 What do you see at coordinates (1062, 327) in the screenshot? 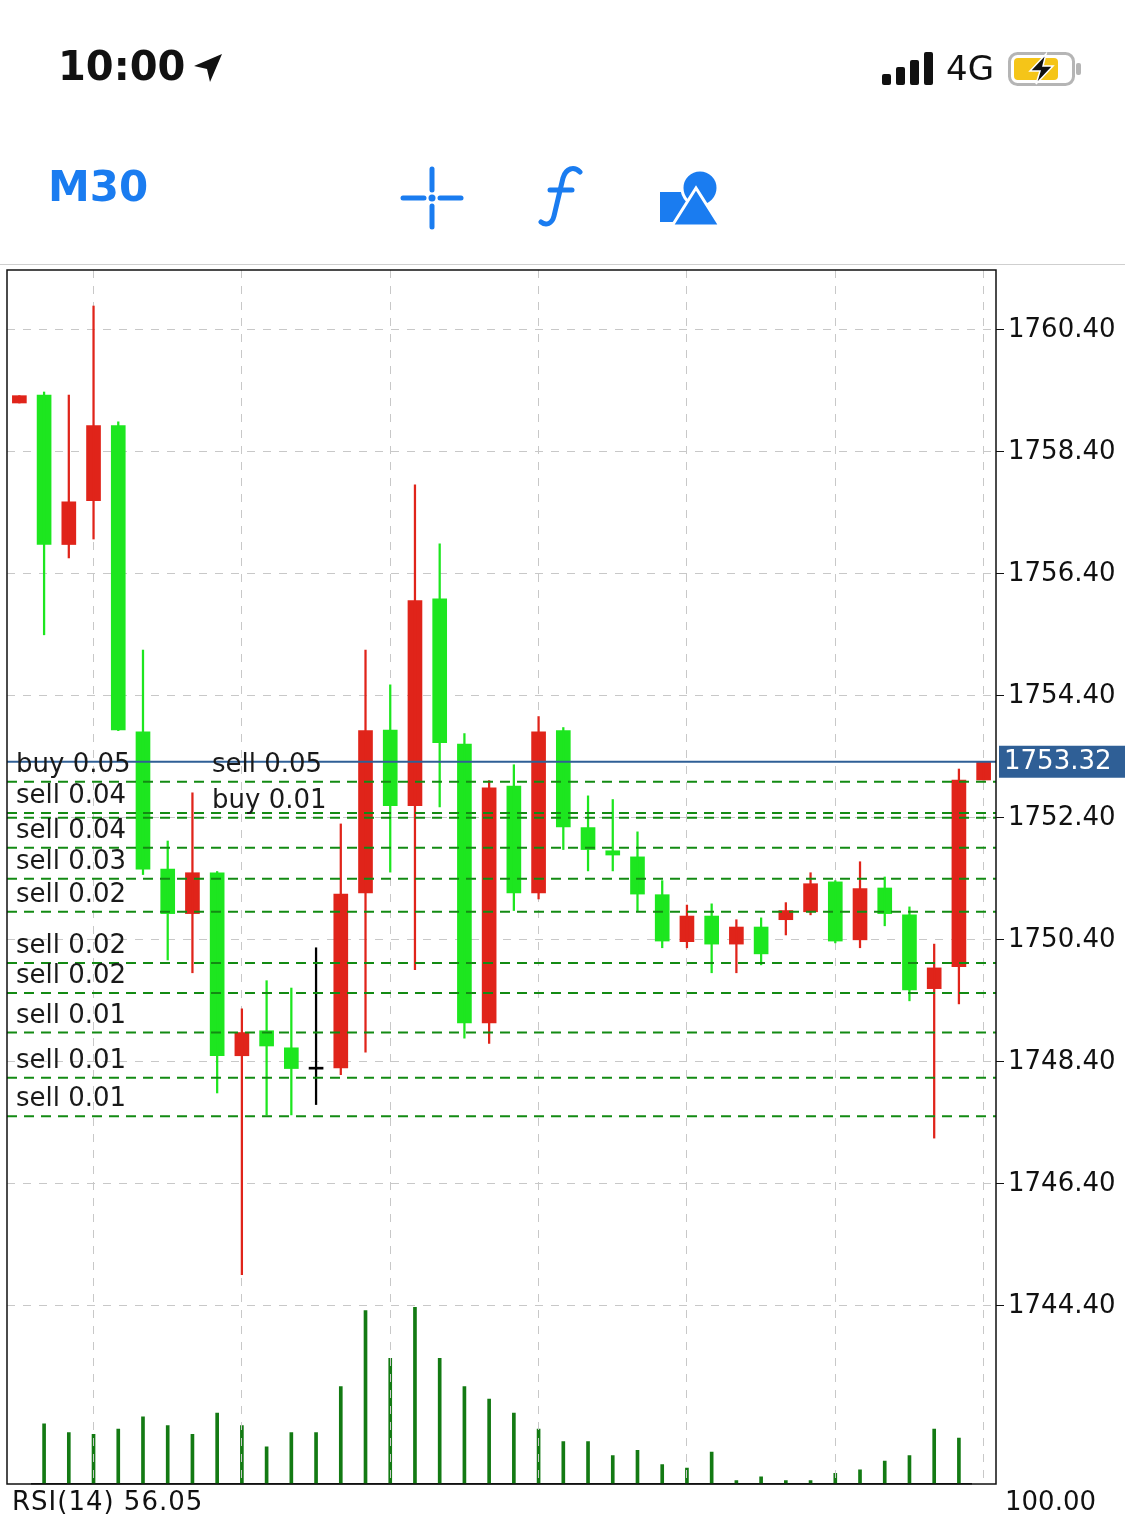
I see `y-tick-label: 1760.40` at bounding box center [1062, 327].